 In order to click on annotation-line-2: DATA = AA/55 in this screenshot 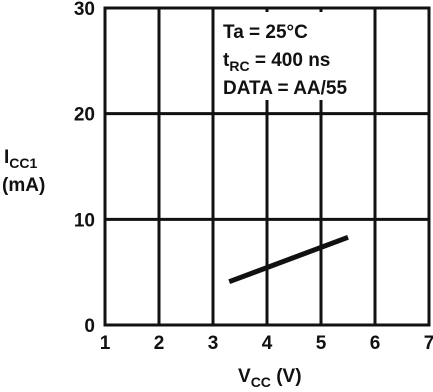, I will do `click(285, 88)`.